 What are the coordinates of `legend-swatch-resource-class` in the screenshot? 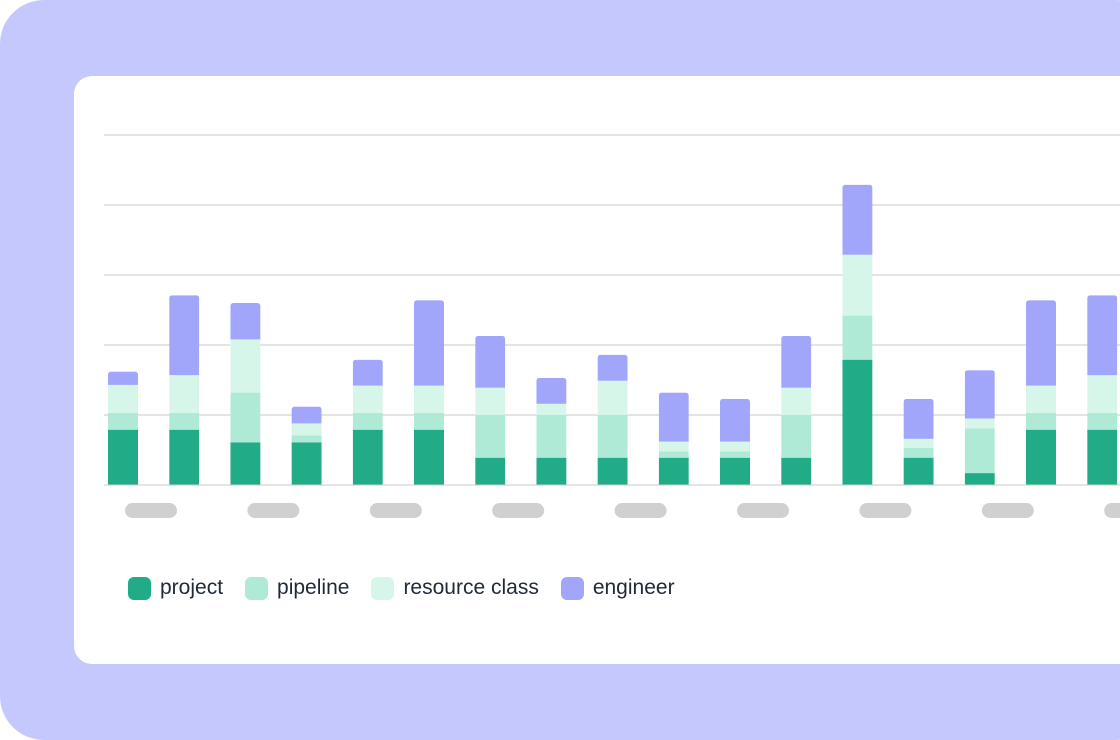 It's located at (383, 588).